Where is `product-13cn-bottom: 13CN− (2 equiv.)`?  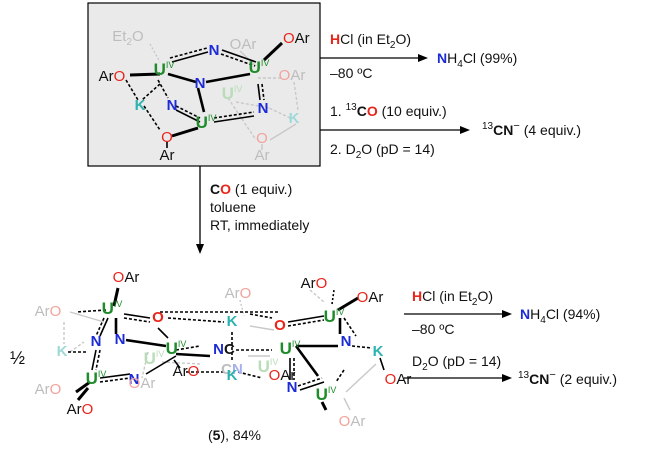 product-13cn-bottom: 13CN− (2 equiv.) is located at coordinates (567, 378).